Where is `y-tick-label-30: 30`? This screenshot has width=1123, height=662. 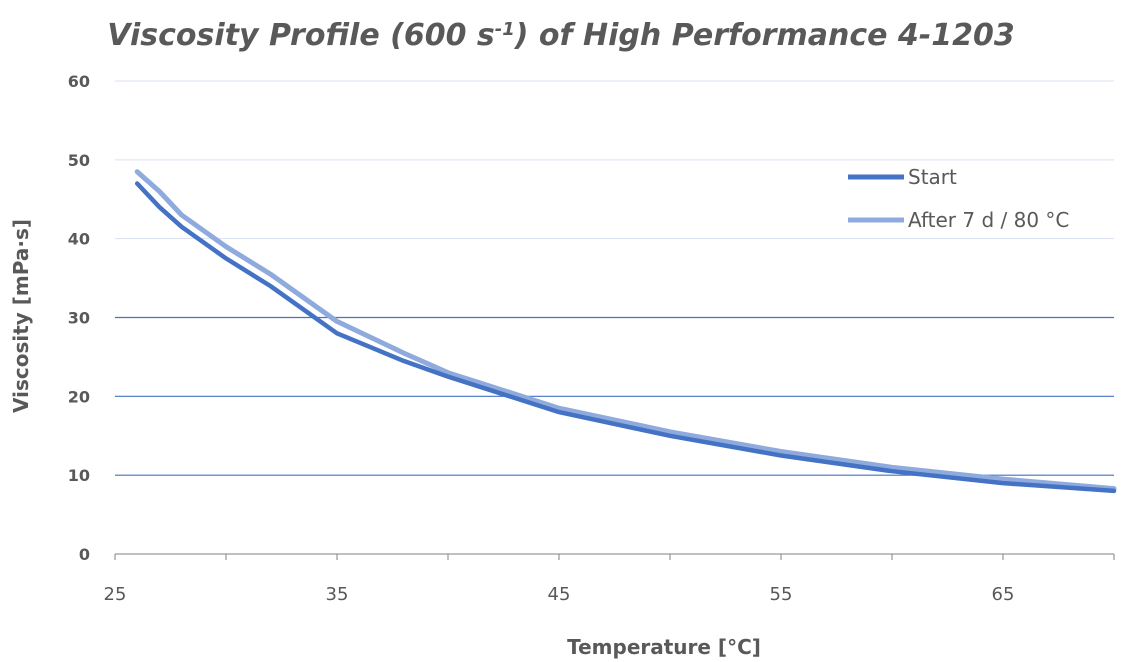 y-tick-label-30: 30 is located at coordinates (79, 318).